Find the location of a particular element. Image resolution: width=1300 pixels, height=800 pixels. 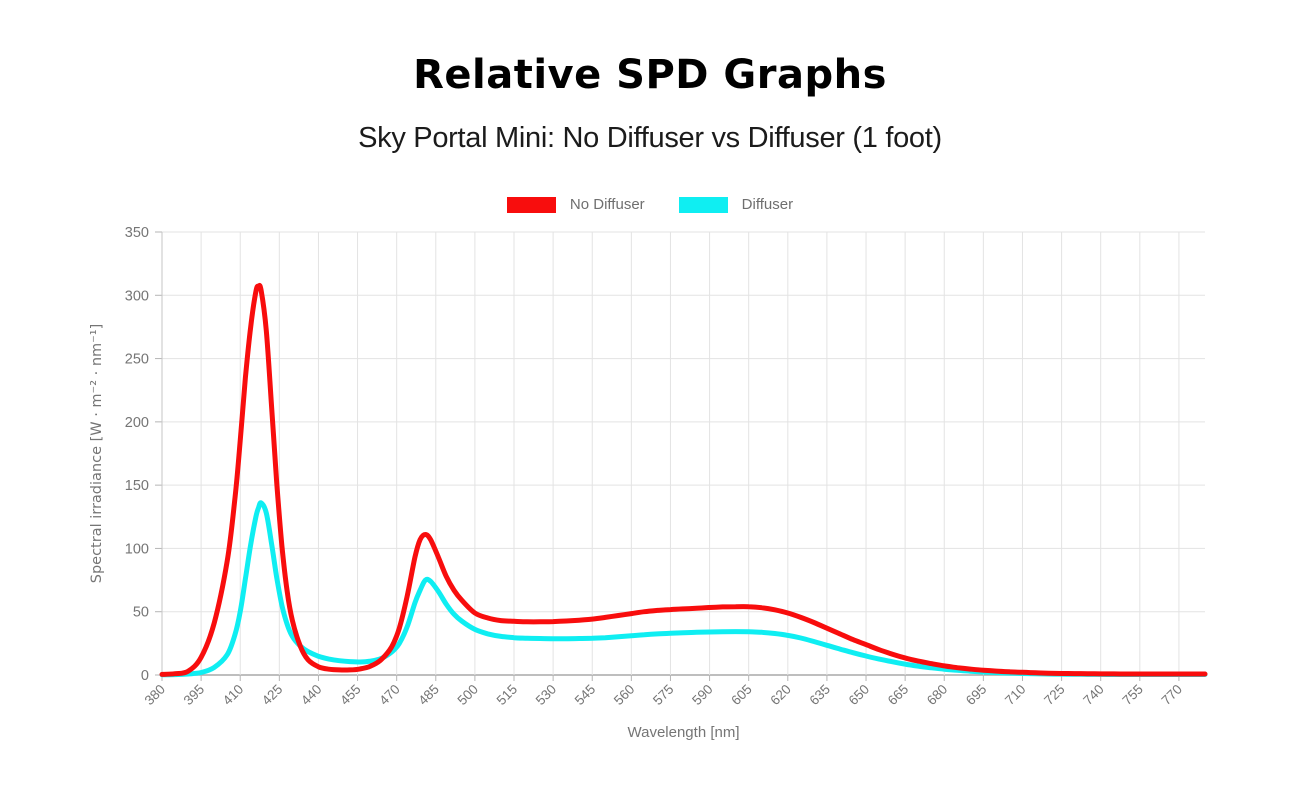

x-tick-label-380: 380 is located at coordinates (155, 695).